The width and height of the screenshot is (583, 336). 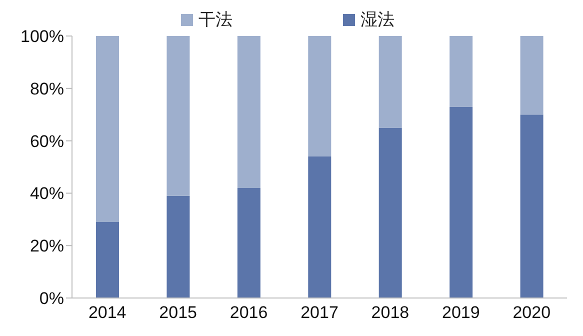 I want to click on y-tick-label: 40%, so click(x=47, y=194).